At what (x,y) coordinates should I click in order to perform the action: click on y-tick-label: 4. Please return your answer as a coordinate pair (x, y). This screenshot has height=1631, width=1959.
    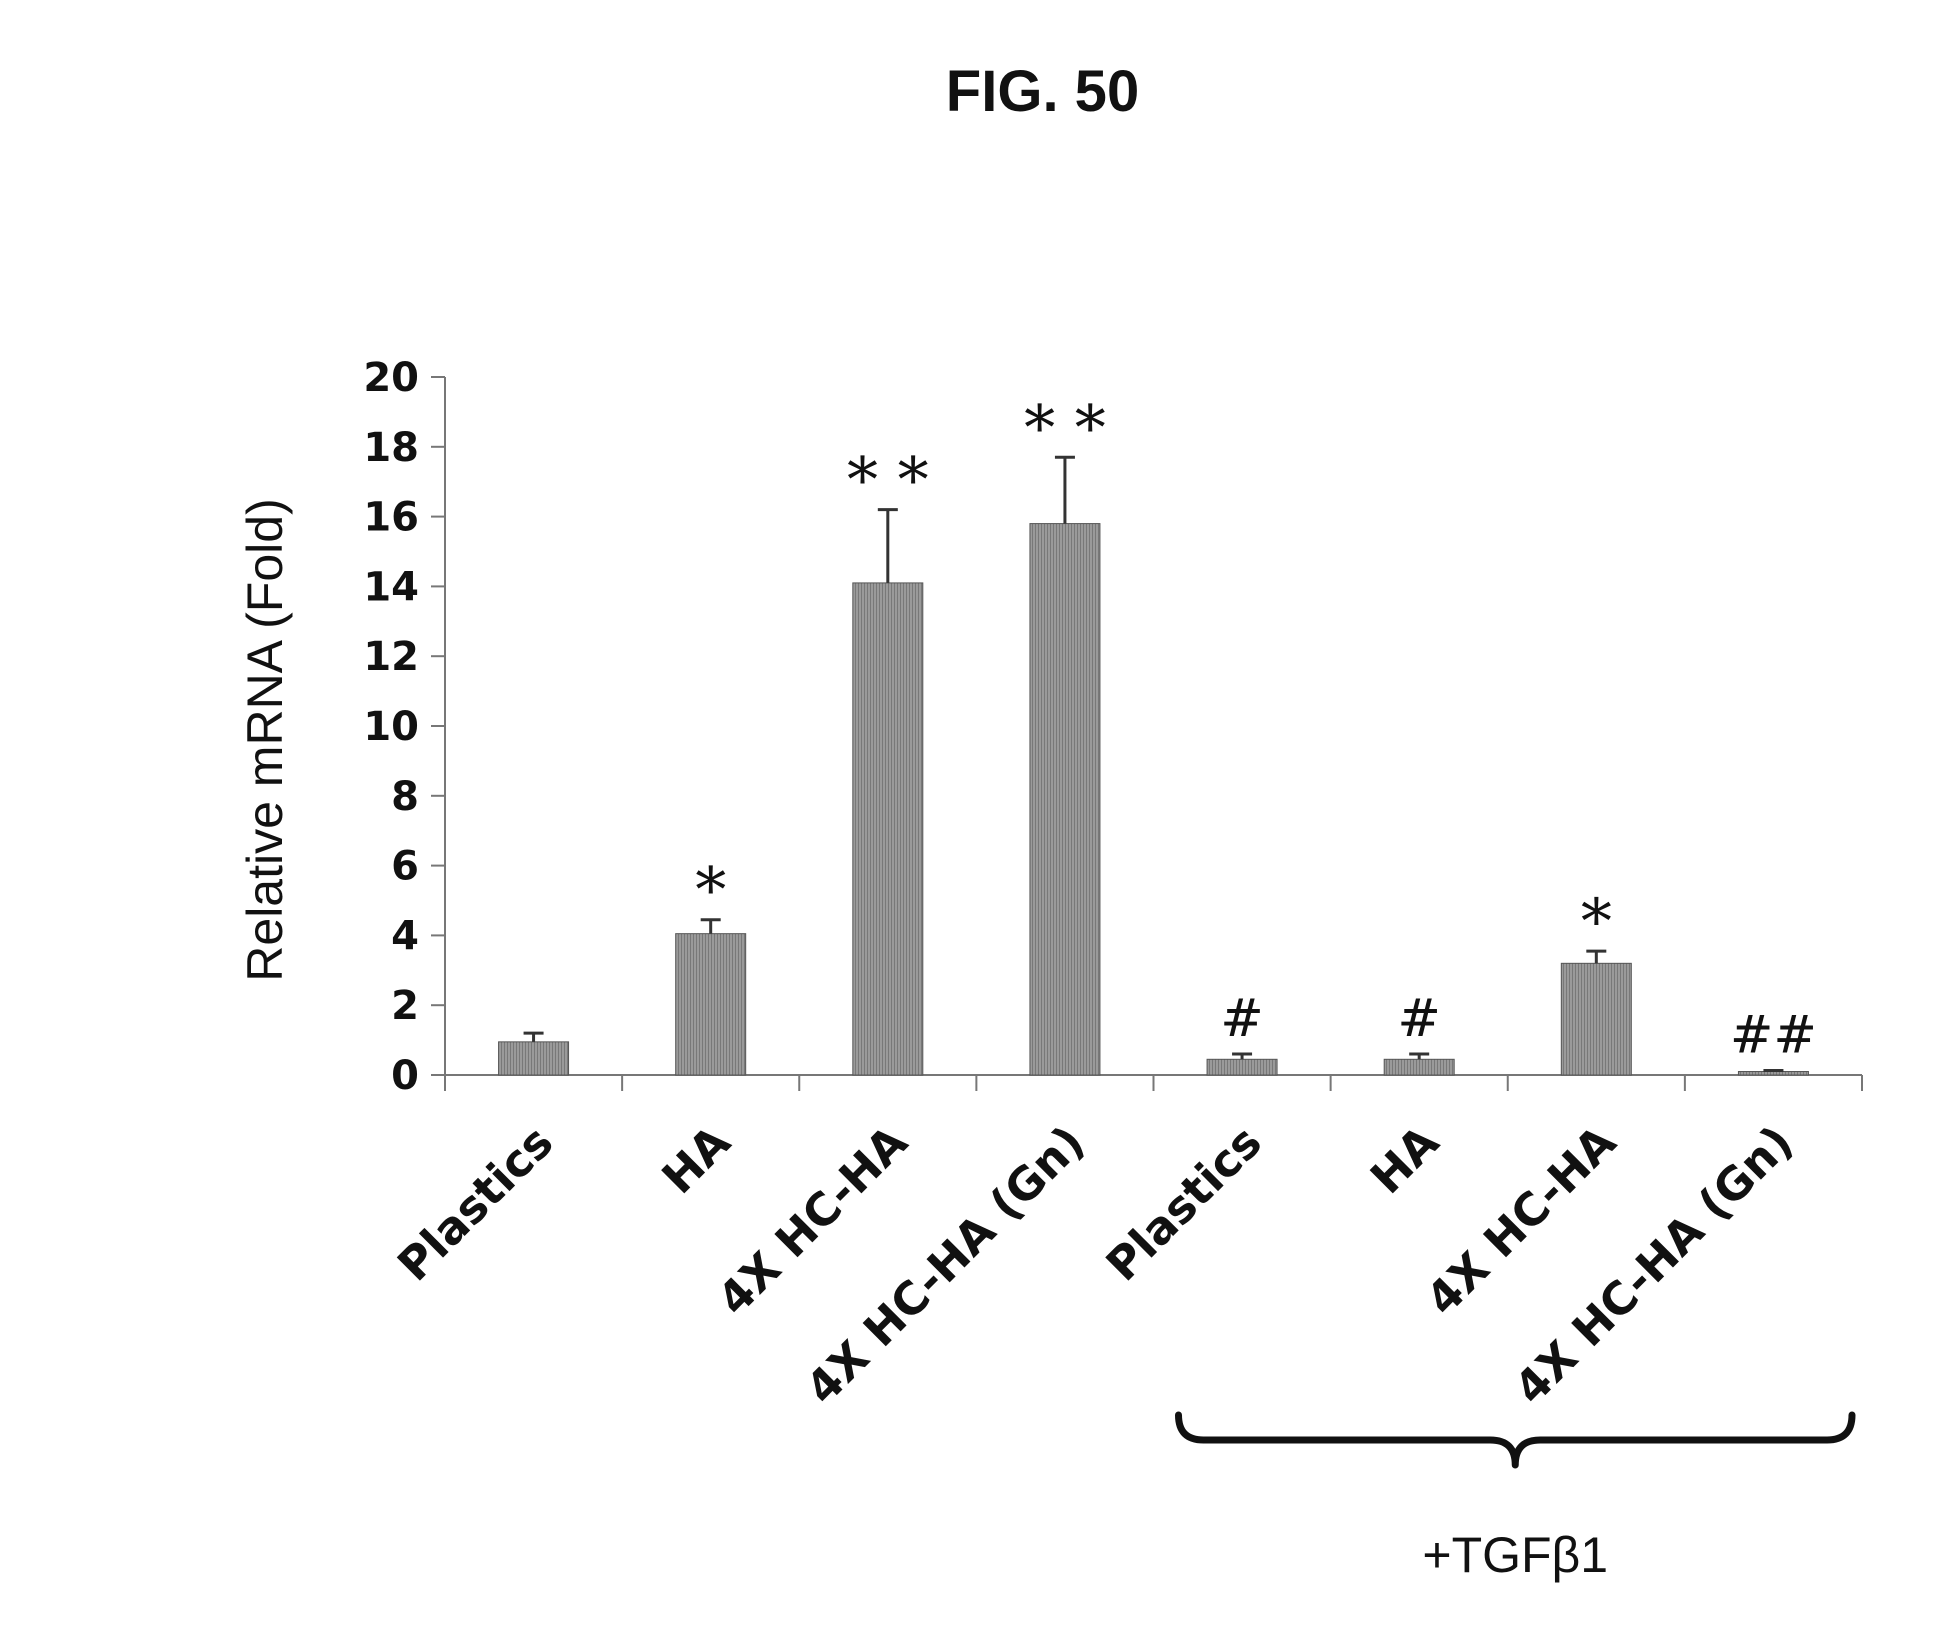
    Looking at the image, I should click on (405, 936).